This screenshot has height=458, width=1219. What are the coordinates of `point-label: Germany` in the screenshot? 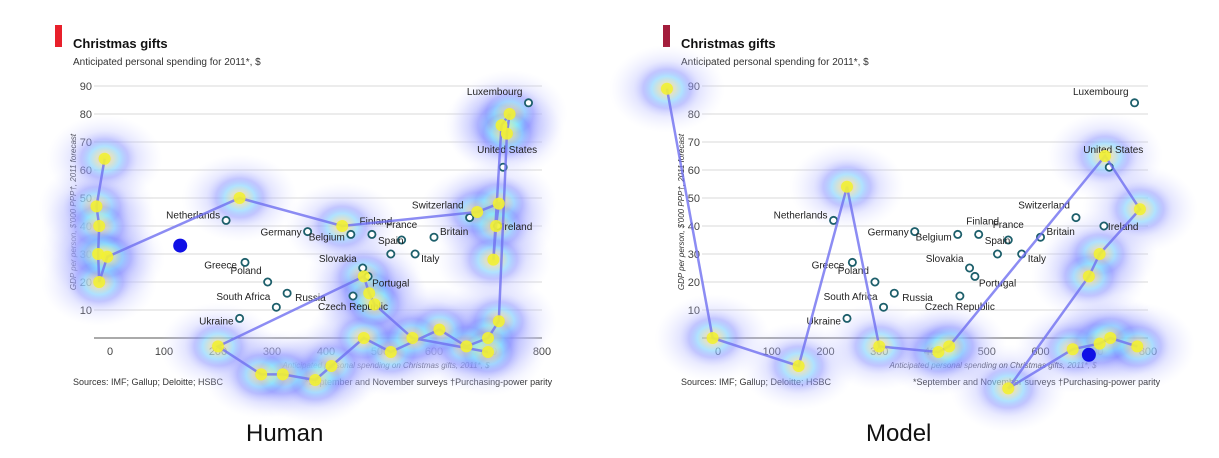 It's located at (281, 233).